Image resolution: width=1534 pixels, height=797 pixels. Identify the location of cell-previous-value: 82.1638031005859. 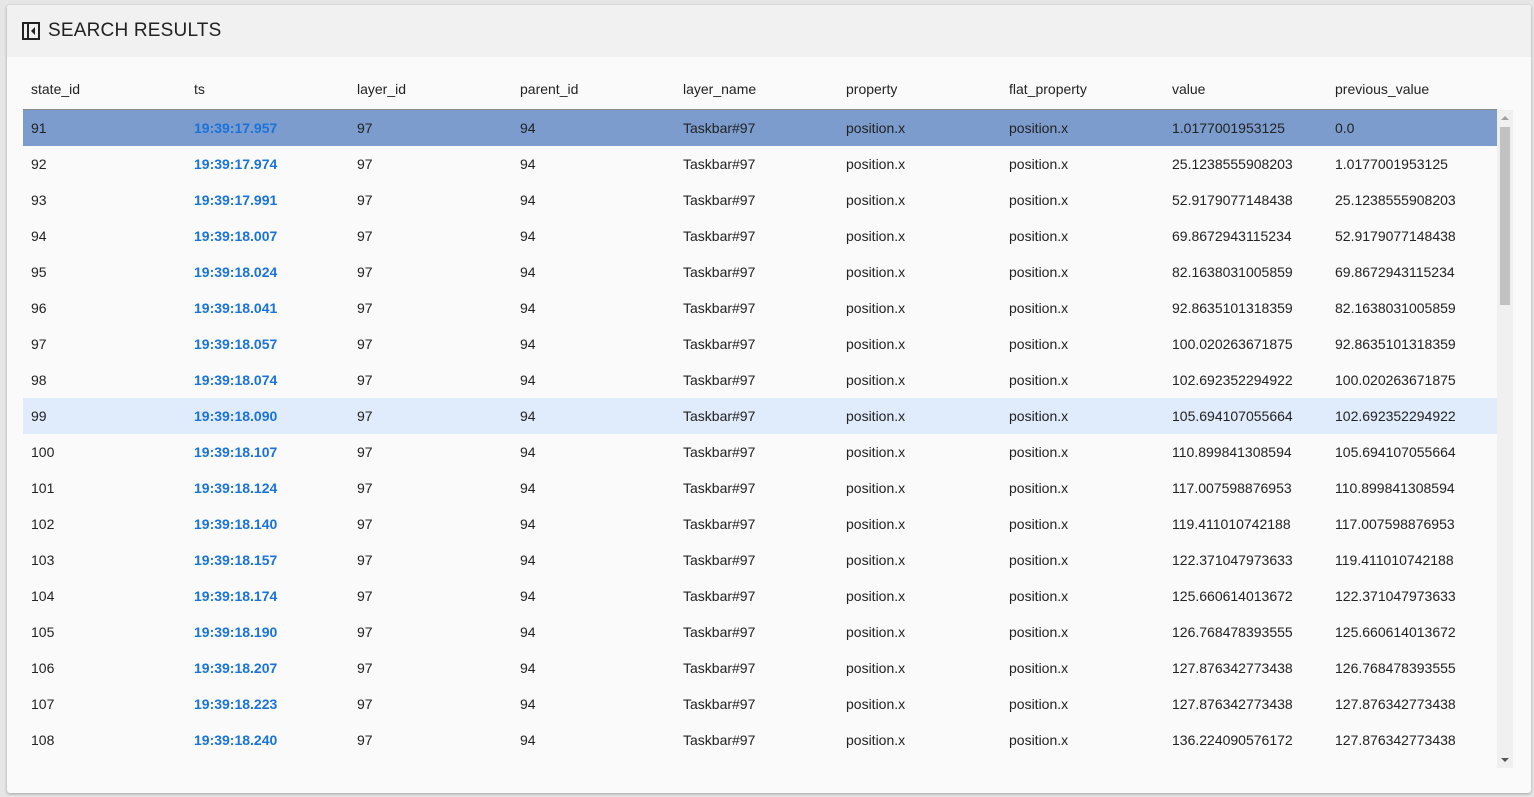
(1395, 308).